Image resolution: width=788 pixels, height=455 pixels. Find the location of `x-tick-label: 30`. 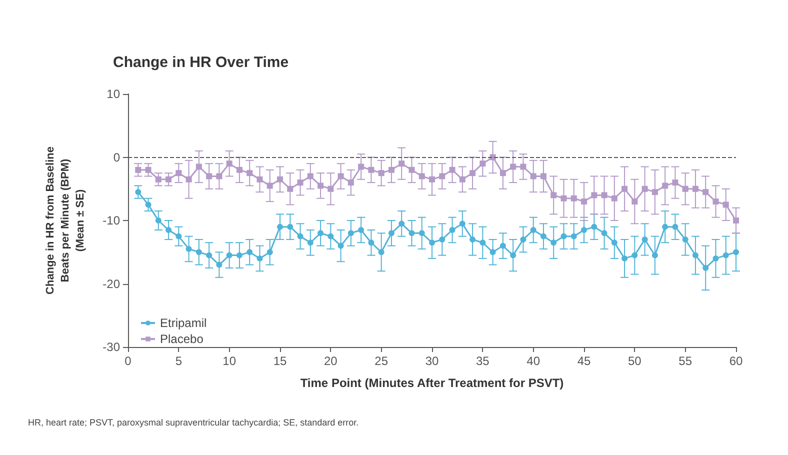

x-tick-label: 30 is located at coordinates (432, 361).